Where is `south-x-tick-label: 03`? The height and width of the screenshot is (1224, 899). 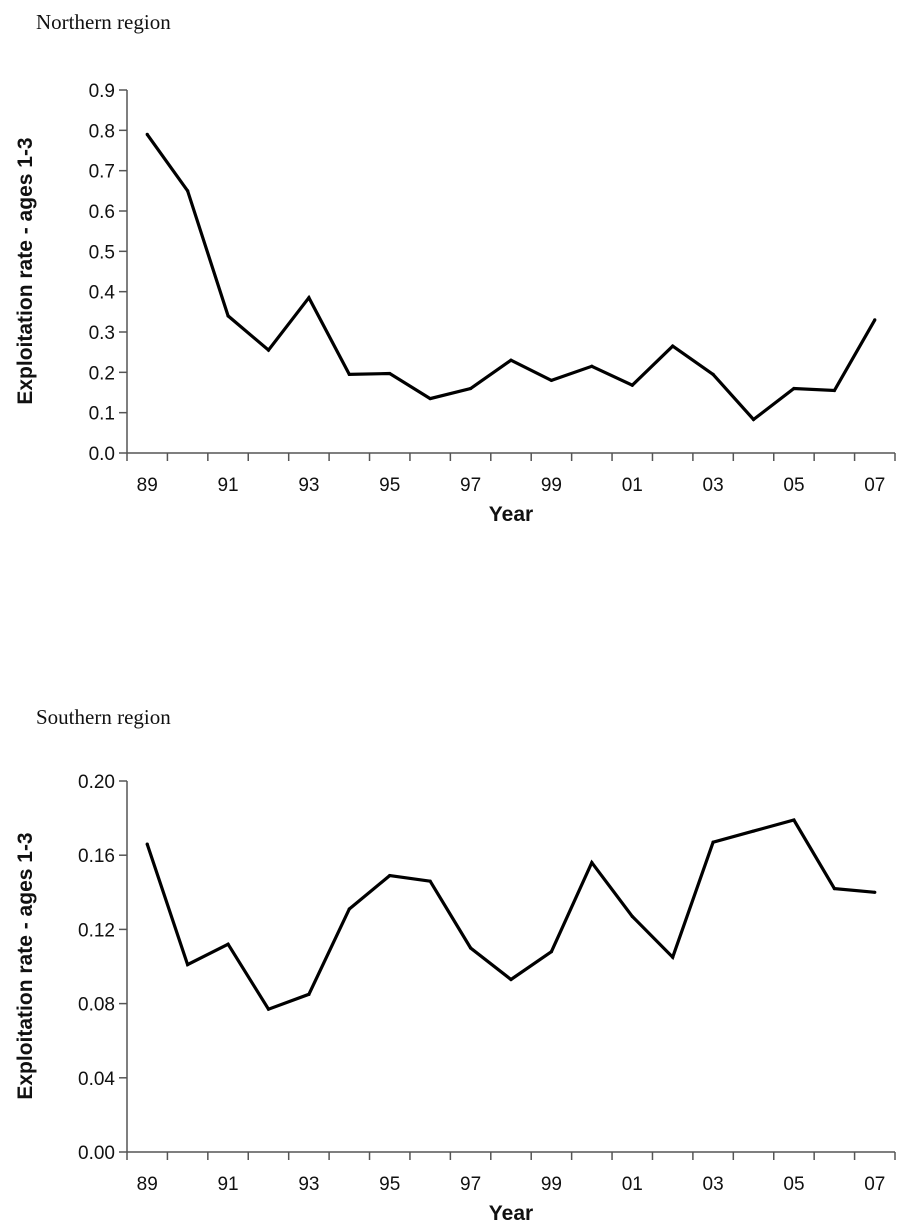
south-x-tick-label: 03 is located at coordinates (713, 1184).